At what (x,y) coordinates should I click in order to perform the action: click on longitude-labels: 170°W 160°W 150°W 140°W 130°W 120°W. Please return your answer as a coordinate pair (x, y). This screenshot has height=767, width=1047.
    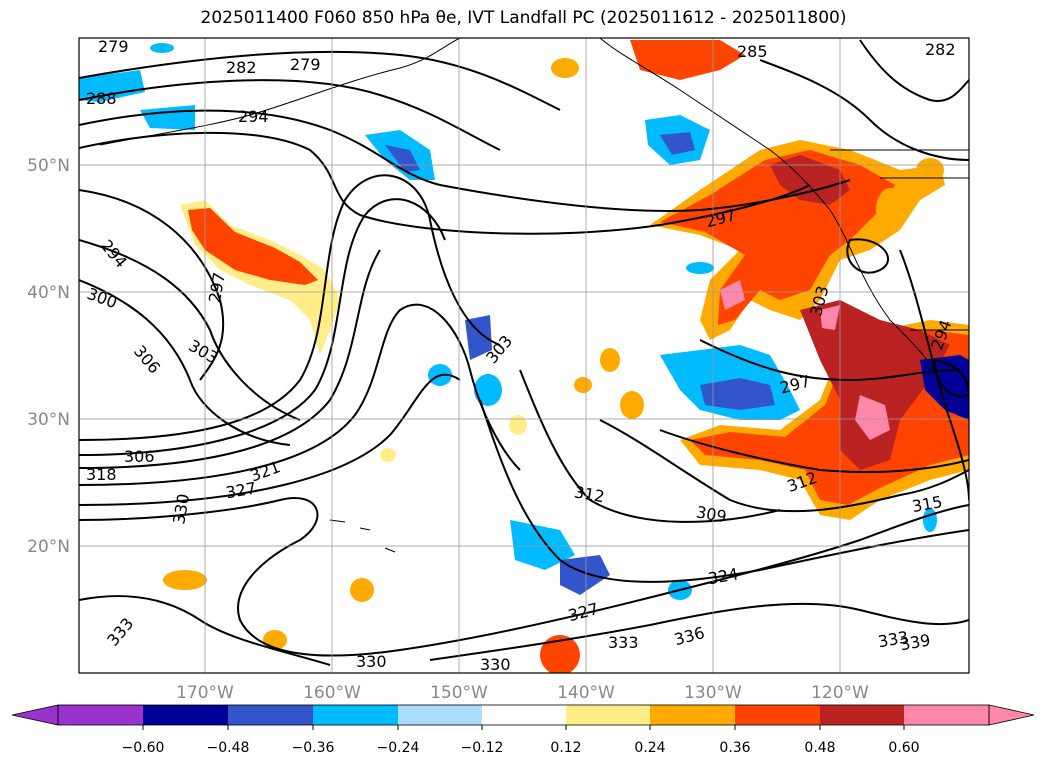
    Looking at the image, I should click on (522, 693).